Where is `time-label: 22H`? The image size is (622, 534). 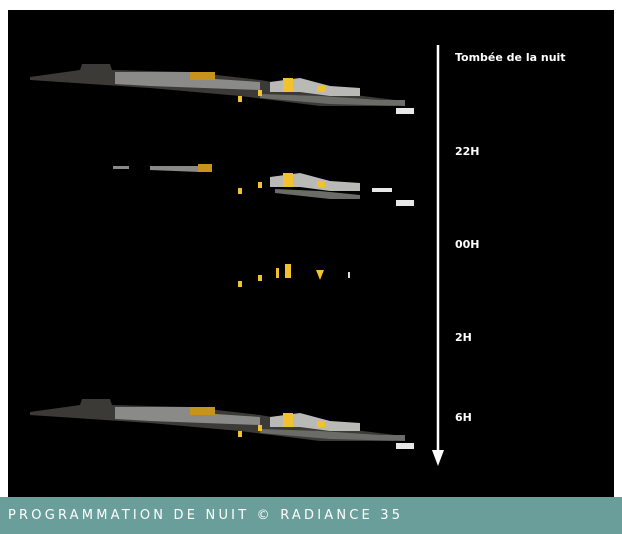
time-label: 22H is located at coordinates (467, 151).